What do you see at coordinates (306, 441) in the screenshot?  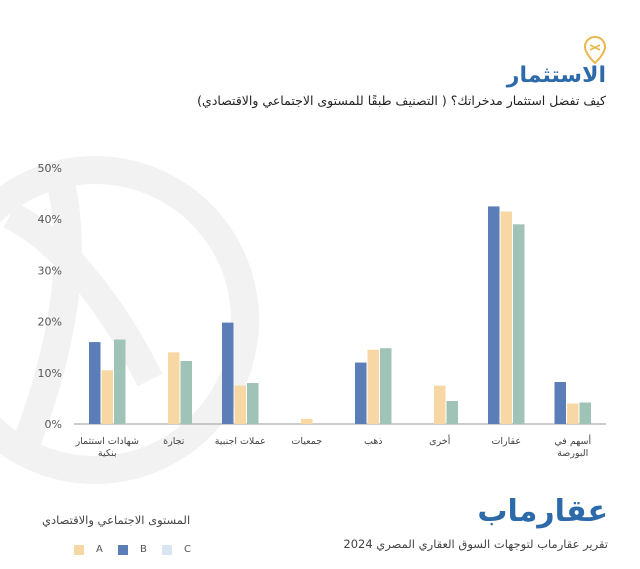 I see `x-category-label: جمعيات` at bounding box center [306, 441].